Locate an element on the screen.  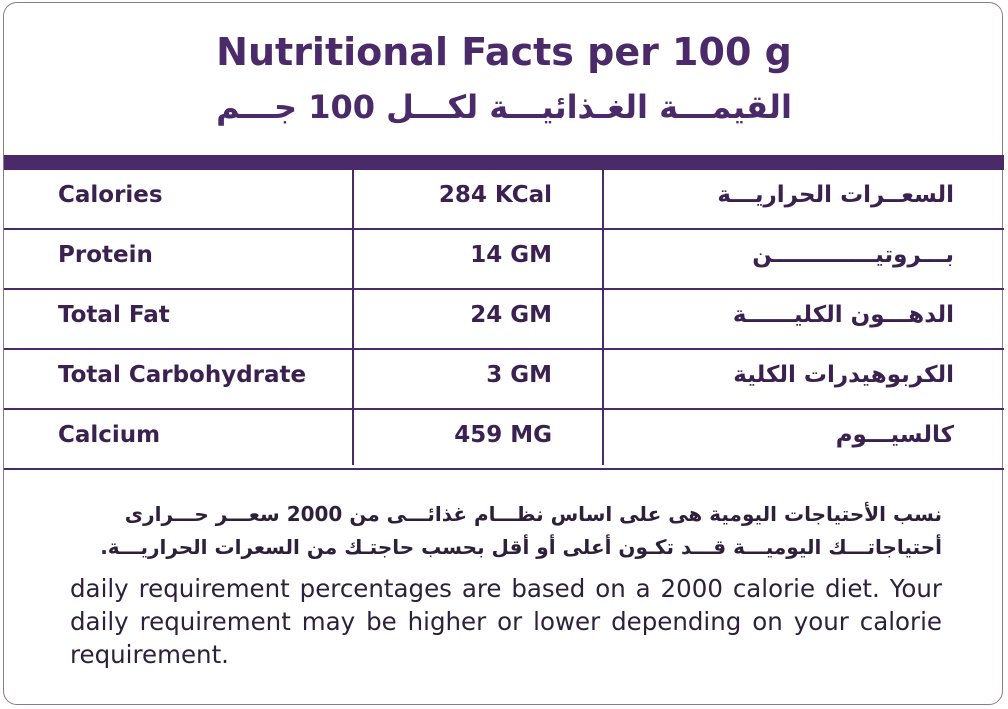
nutrient-name: Total Fat is located at coordinates (114, 315).